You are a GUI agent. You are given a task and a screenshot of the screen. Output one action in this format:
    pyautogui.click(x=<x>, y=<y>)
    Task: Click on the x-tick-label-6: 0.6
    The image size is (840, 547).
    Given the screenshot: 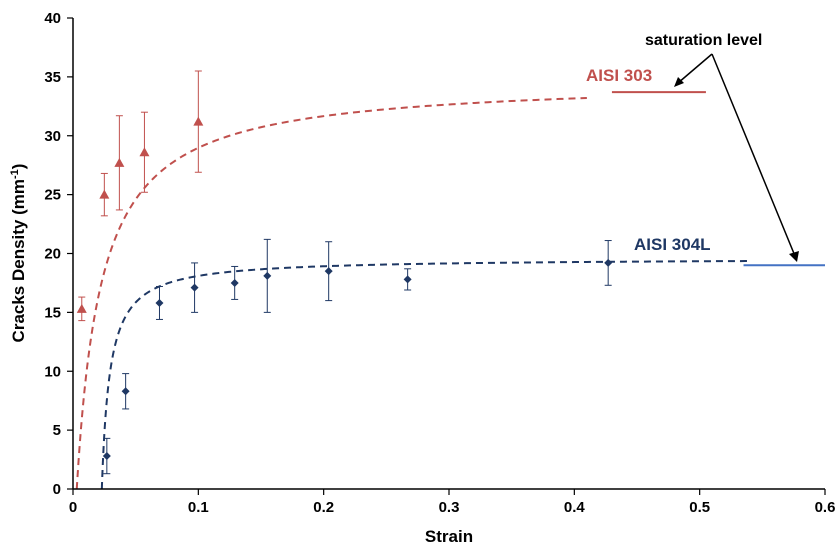 What is the action you would take?
    pyautogui.click(x=825, y=507)
    